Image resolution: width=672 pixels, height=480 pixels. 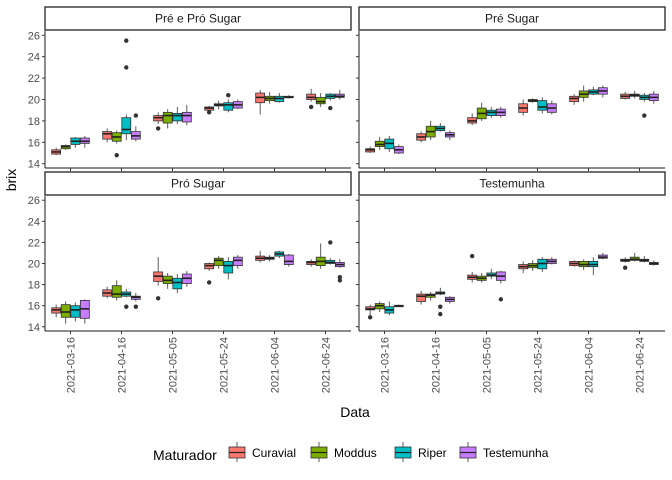 I want to click on y-axis-title-layer: brix, so click(x=11, y=180).